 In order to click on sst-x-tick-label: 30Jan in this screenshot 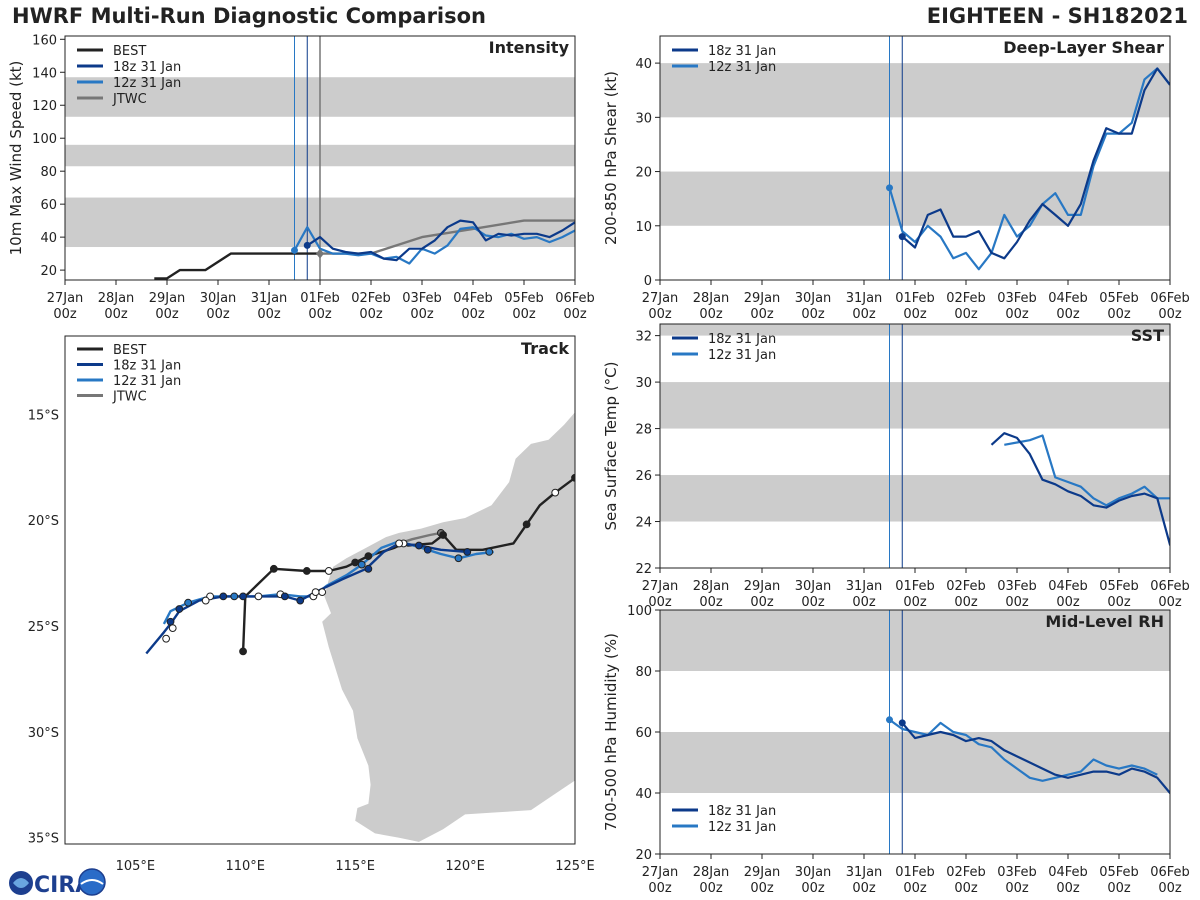, I will do `click(813, 586)`.